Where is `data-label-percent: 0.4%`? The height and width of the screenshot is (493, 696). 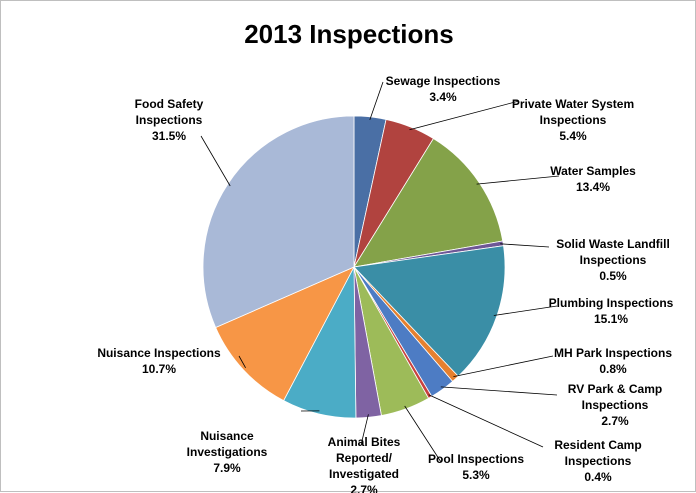 data-label-percent: 0.4% is located at coordinates (598, 477).